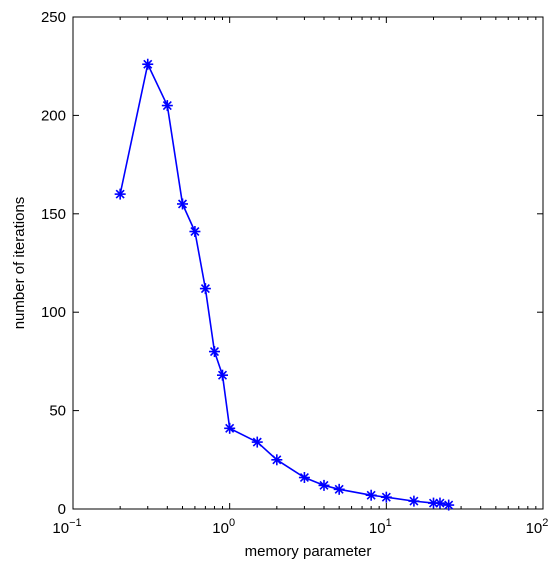  I want to click on y-tick-label: 150, so click(53, 214).